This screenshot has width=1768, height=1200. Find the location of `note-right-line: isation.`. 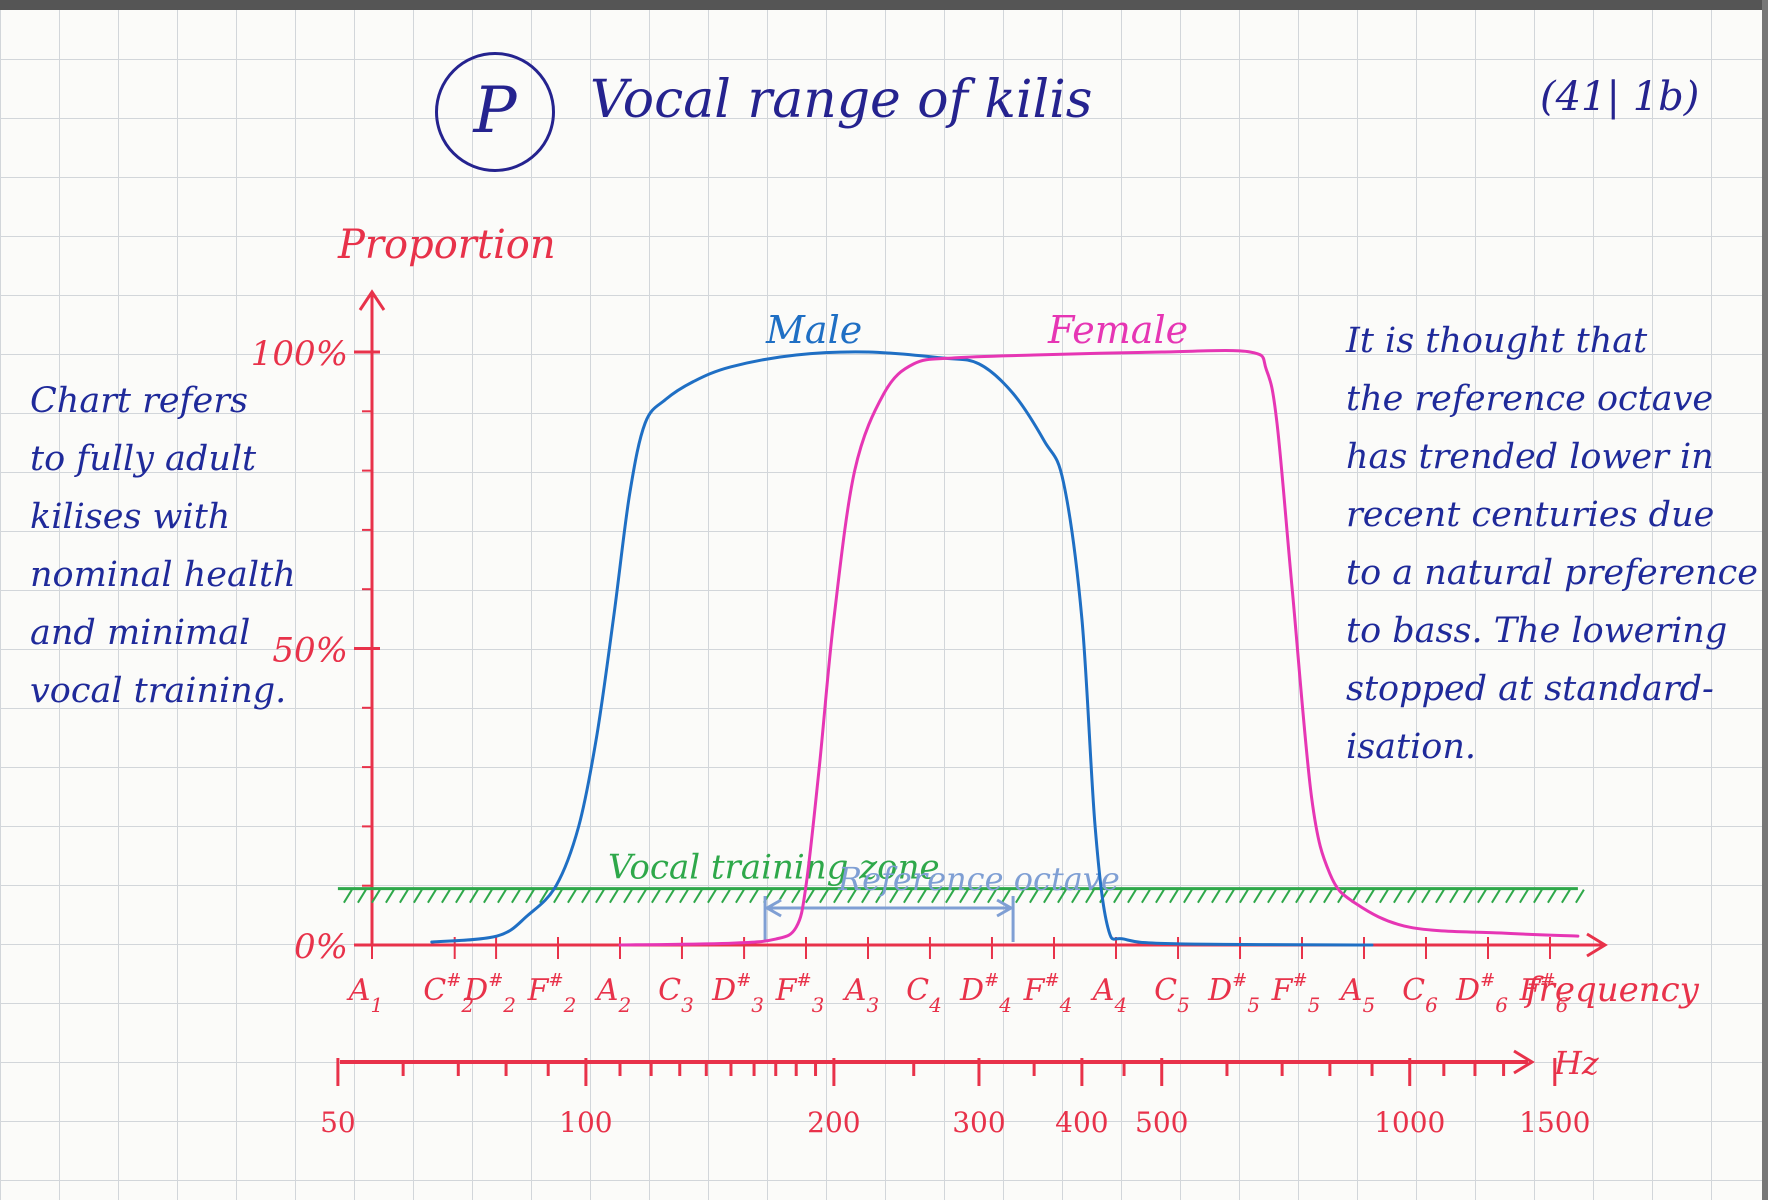

note-right-line: isation. is located at coordinates (1411, 747).